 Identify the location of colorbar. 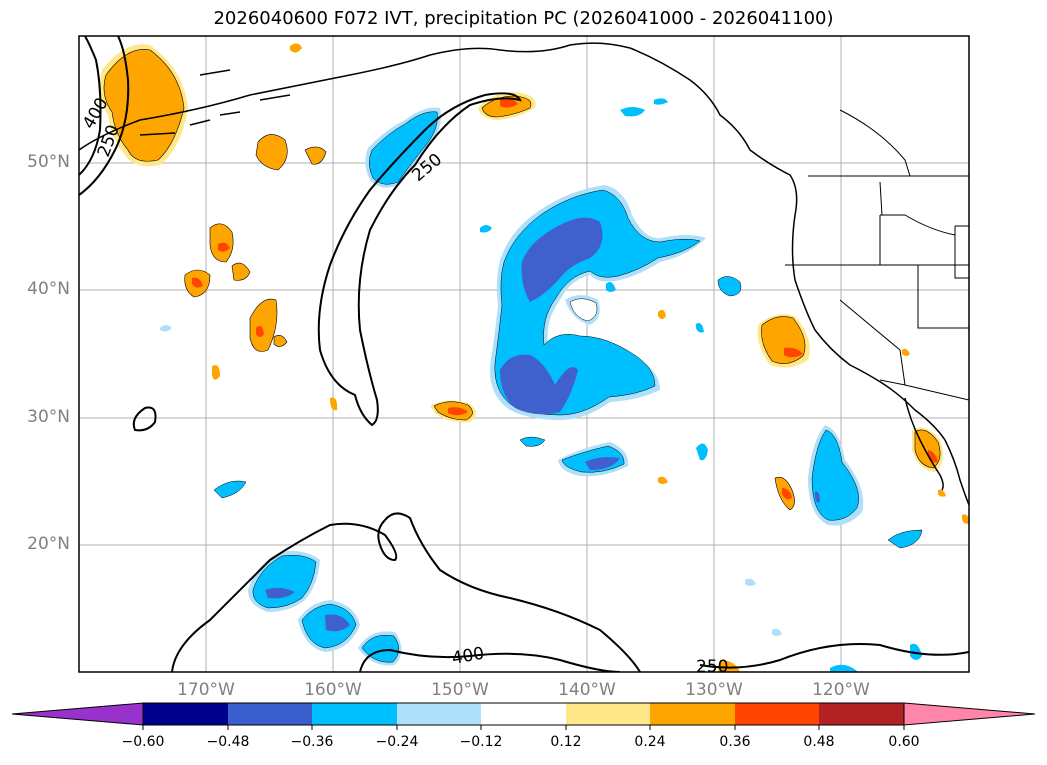
(523, 716).